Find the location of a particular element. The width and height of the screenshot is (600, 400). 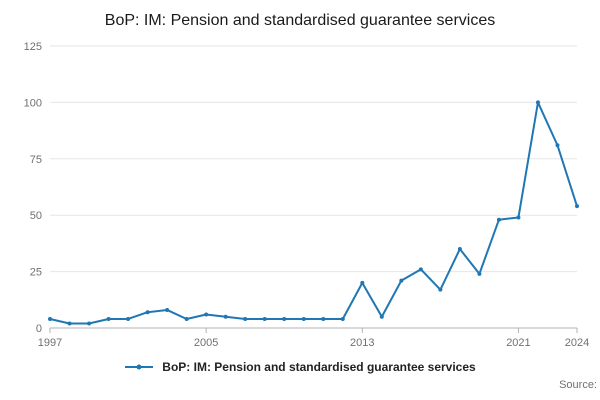

x-tick-label: 2013 is located at coordinates (362, 343).